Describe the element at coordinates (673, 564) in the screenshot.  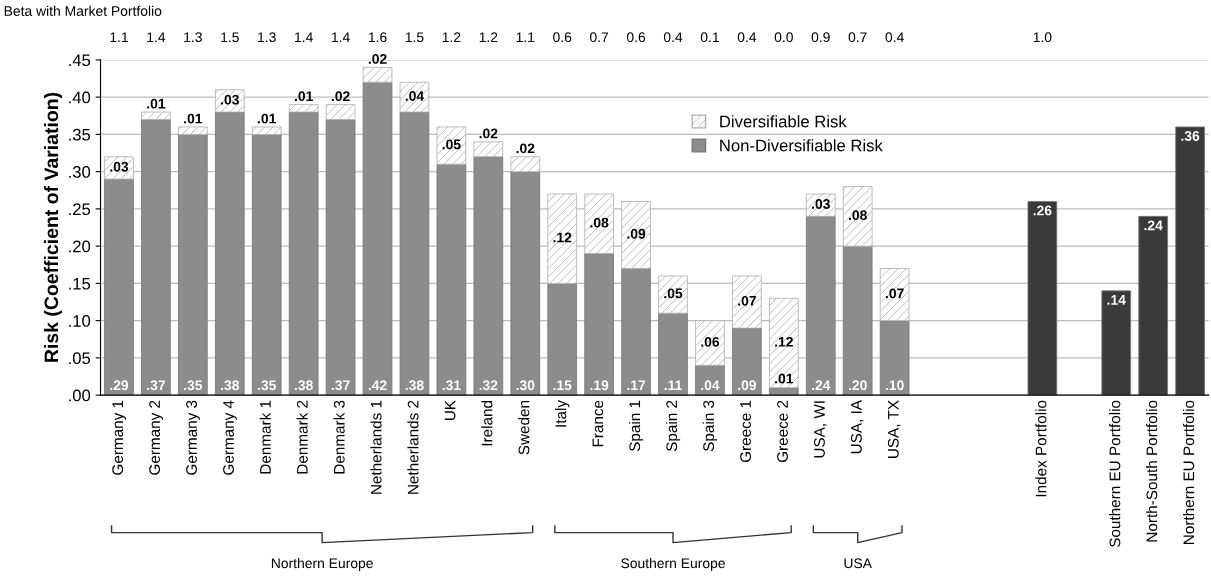
I see `text: Southern Europe` at that location.